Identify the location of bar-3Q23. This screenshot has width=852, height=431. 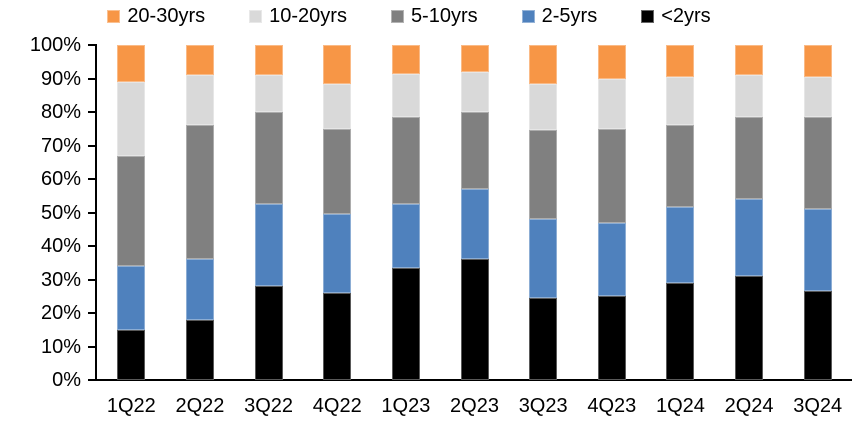
(543, 212).